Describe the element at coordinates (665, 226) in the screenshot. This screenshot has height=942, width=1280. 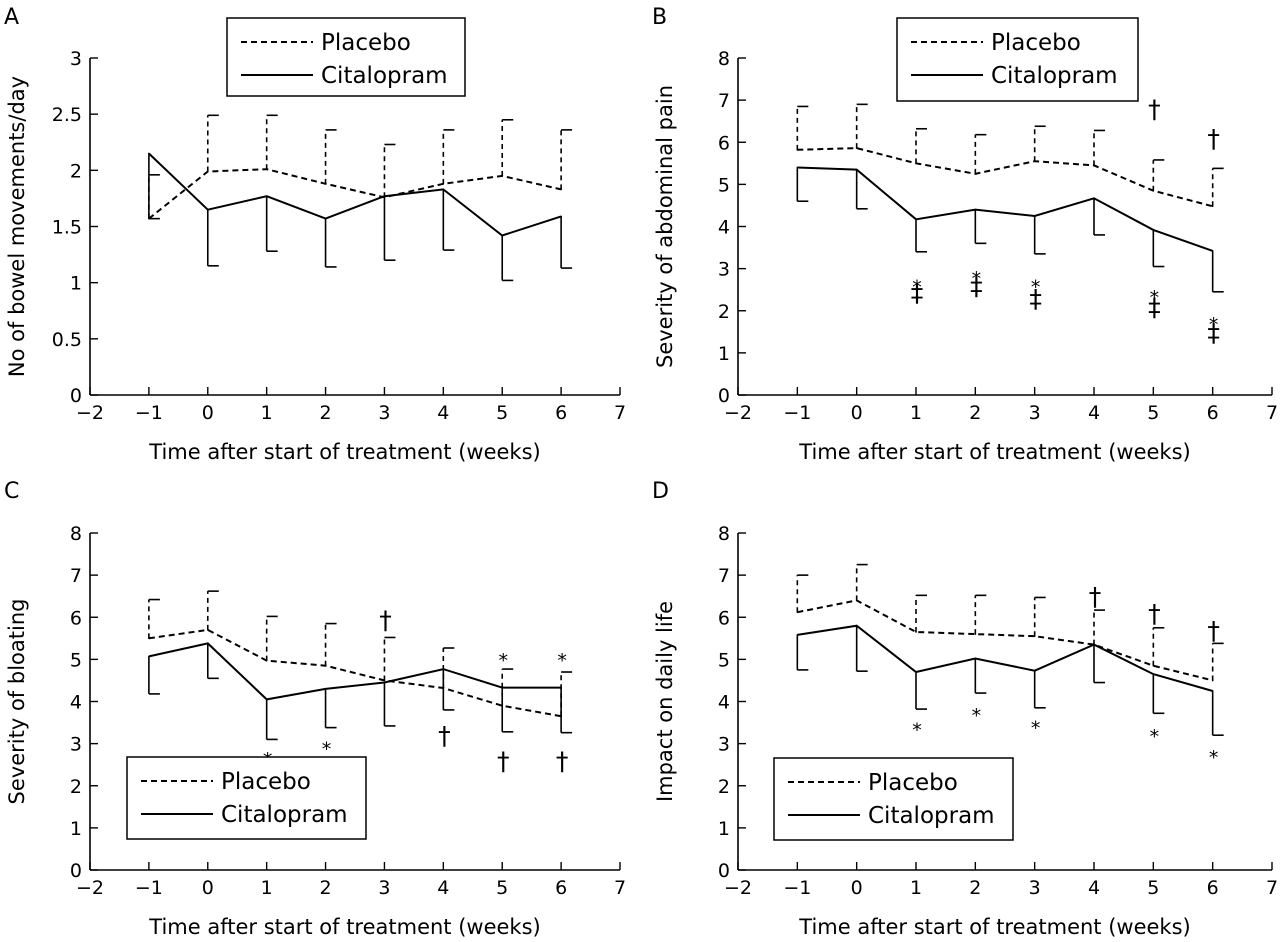
I see `y-axis-label: Severity of abdominal pain` at that location.